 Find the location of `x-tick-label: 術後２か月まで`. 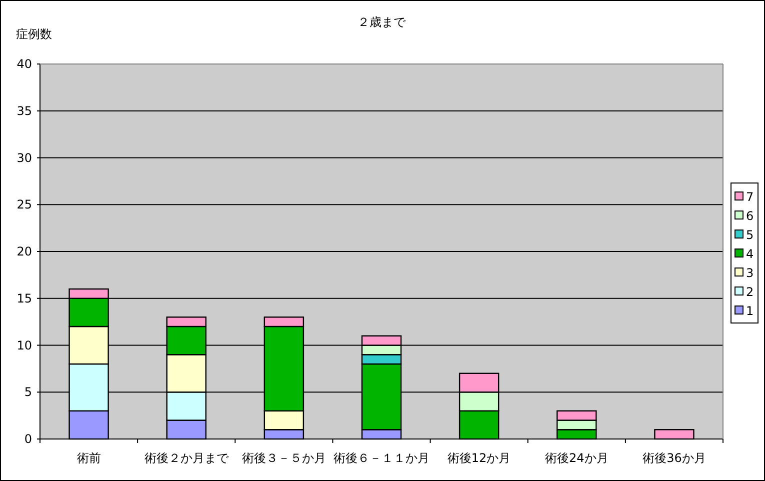

x-tick-label: 術後２か月まで is located at coordinates (187, 458).